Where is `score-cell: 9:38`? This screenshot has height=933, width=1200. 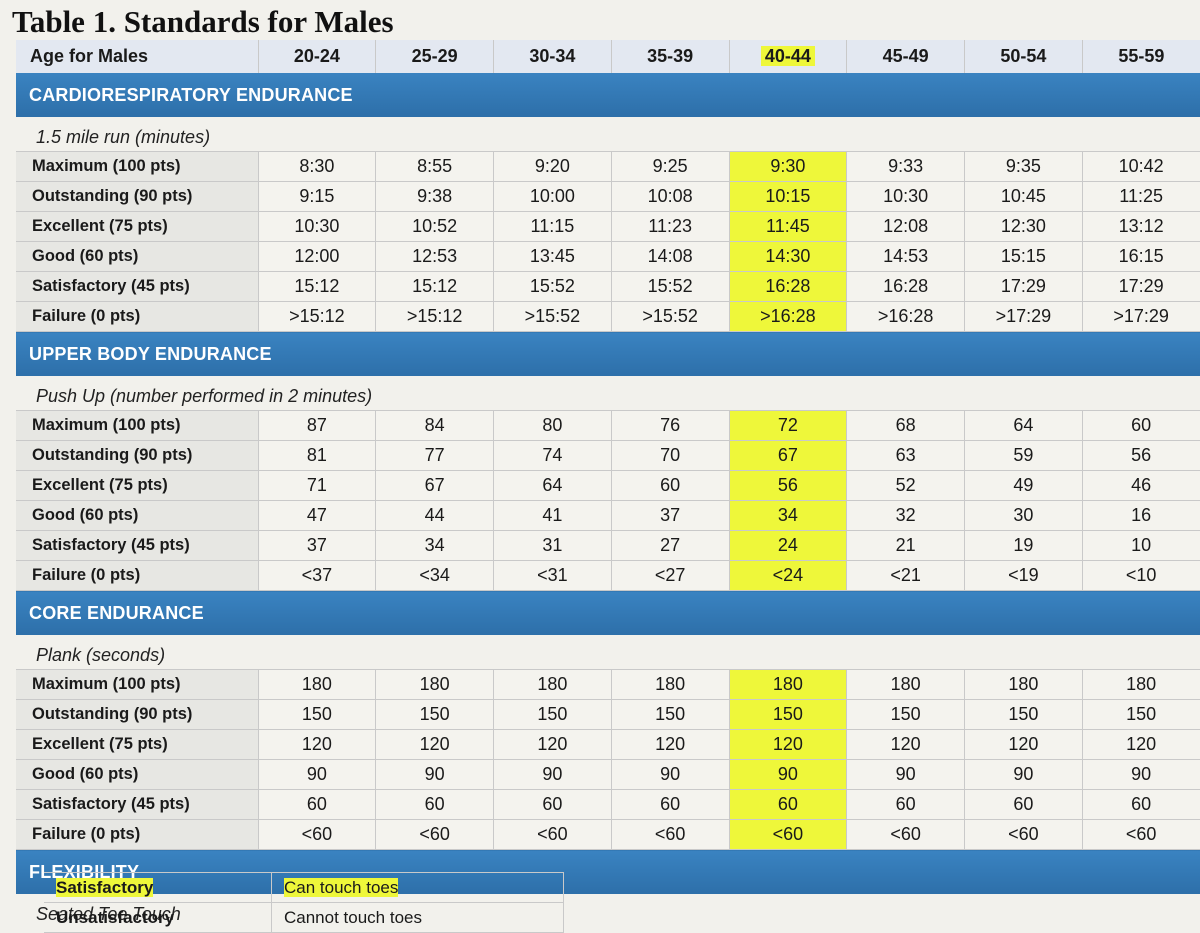
score-cell: 9:38 is located at coordinates (434, 196).